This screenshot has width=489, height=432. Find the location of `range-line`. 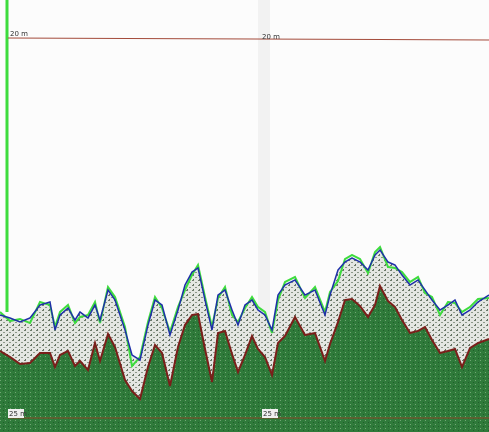

range-line is located at coordinates (248, 39).